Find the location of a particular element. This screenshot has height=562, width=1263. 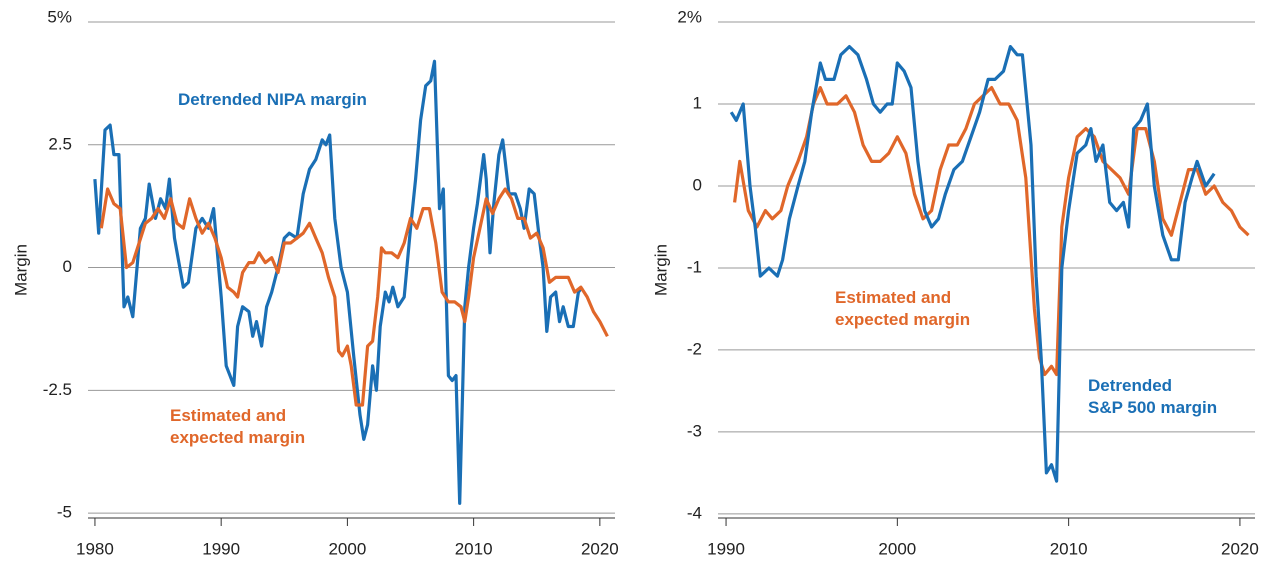

series-label: Detrended S&P 500 margin is located at coordinates (1153, 396).